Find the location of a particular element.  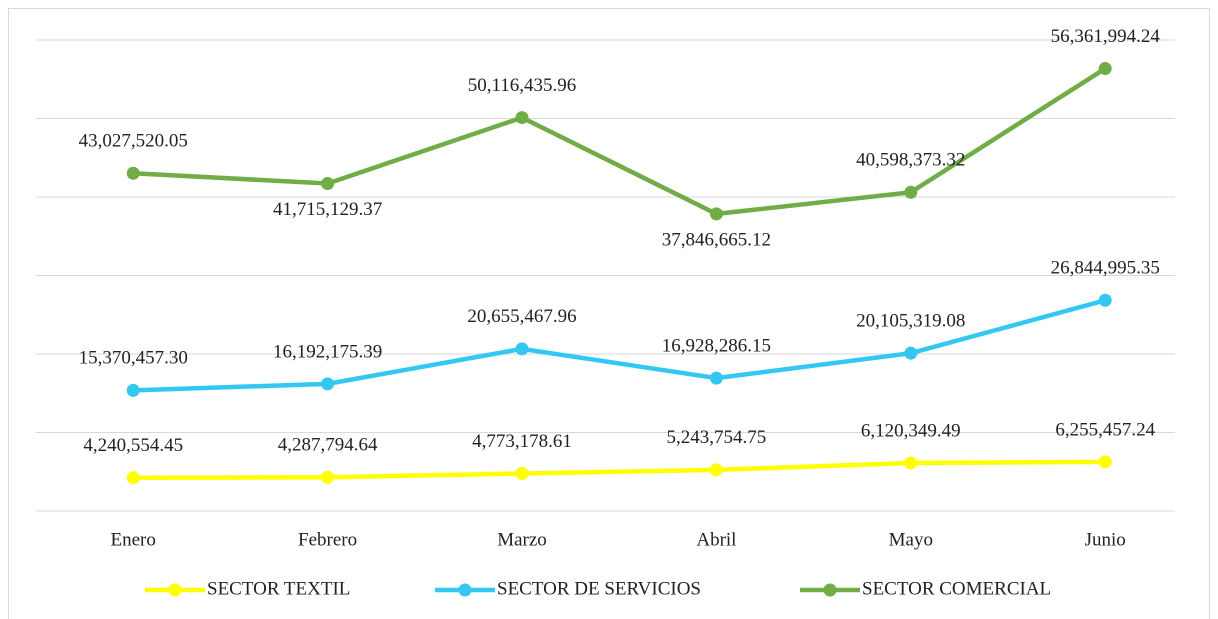

x-tick-label: Junio is located at coordinates (1105, 539).